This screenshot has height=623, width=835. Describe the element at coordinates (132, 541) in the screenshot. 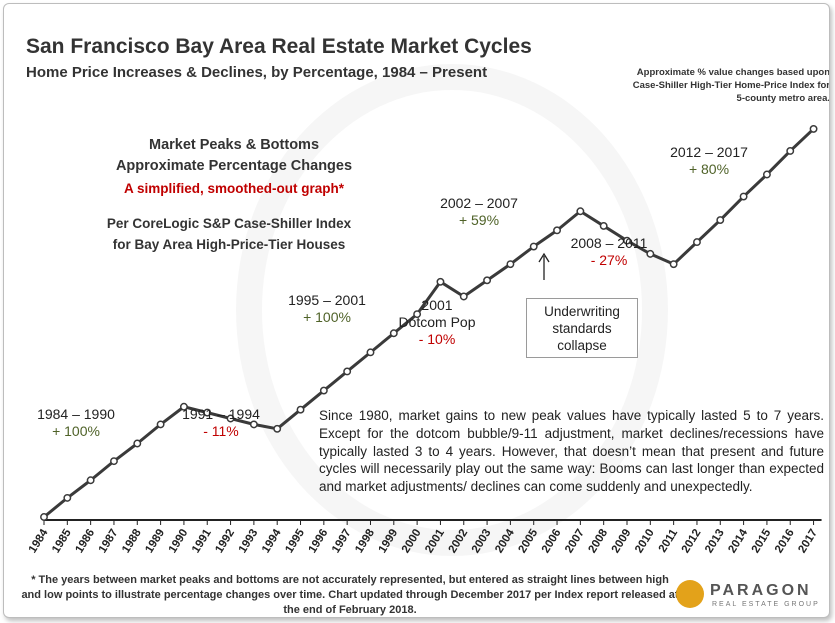

I see `x-tick-label: 1988` at that location.